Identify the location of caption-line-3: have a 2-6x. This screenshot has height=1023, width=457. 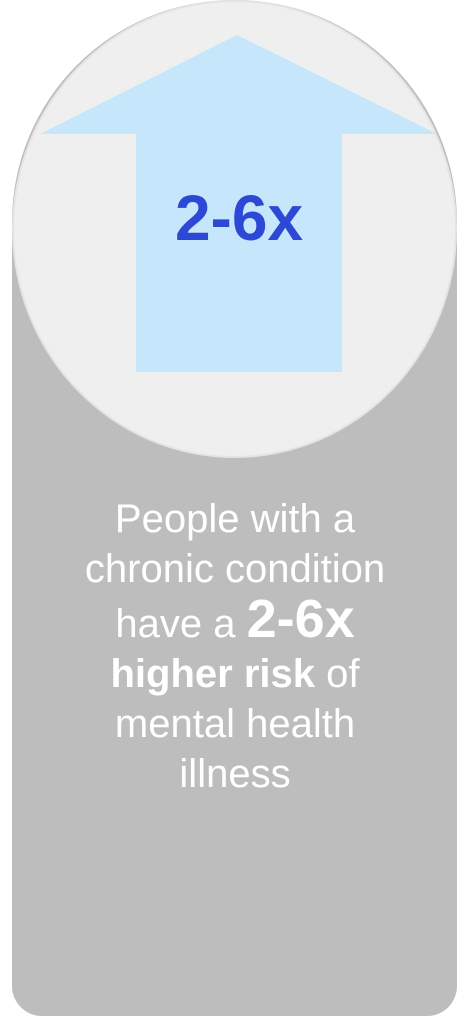
(235, 620).